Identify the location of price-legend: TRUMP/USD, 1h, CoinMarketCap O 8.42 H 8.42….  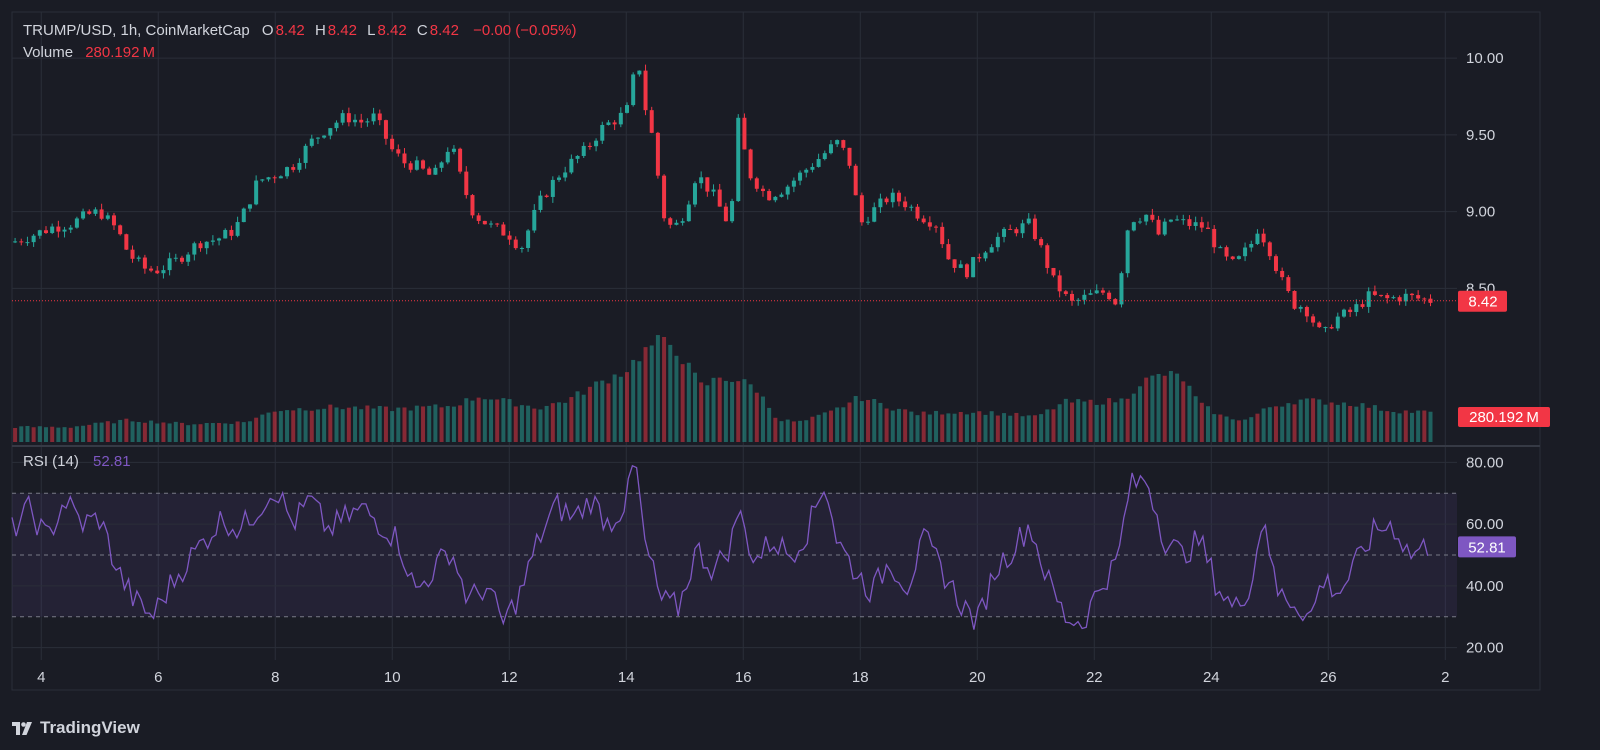
(301, 30).